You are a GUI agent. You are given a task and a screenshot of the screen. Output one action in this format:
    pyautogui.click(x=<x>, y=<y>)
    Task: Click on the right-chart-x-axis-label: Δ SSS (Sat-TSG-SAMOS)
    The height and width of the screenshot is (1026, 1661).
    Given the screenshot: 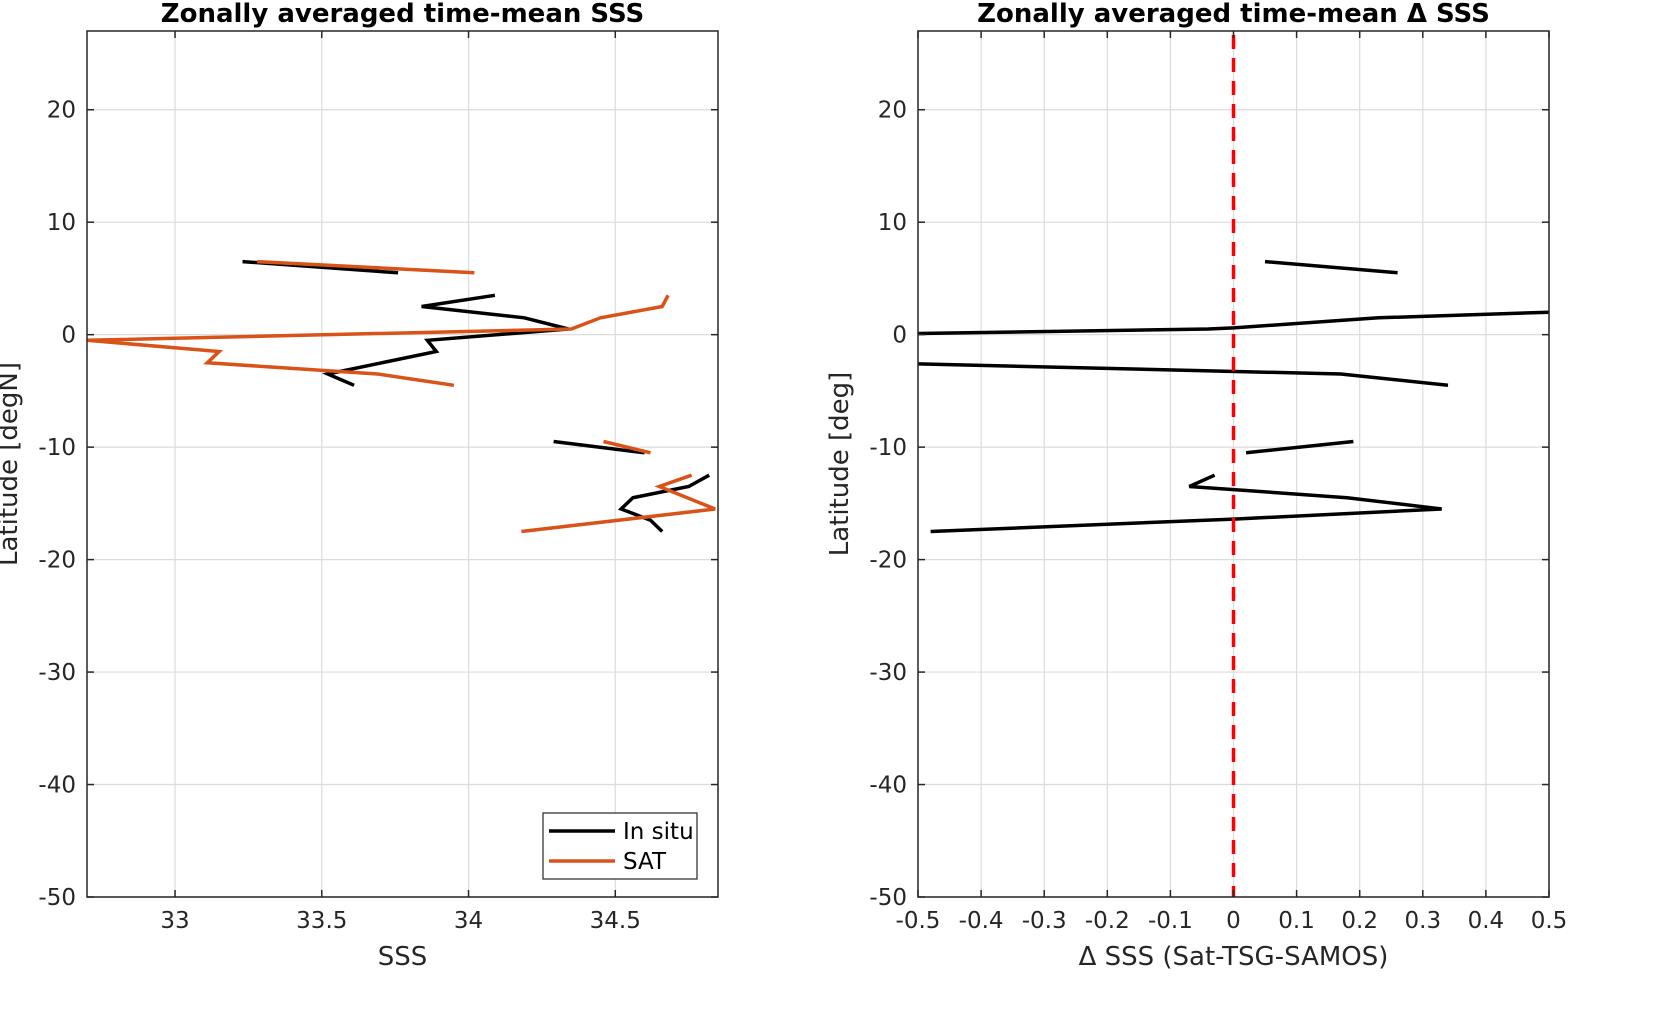 What is the action you would take?
    pyautogui.click(x=1234, y=957)
    